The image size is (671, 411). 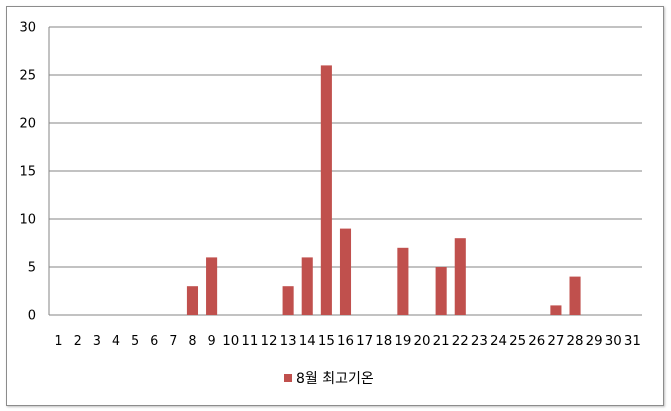 I want to click on x-tick-label: 16, so click(x=345, y=341).